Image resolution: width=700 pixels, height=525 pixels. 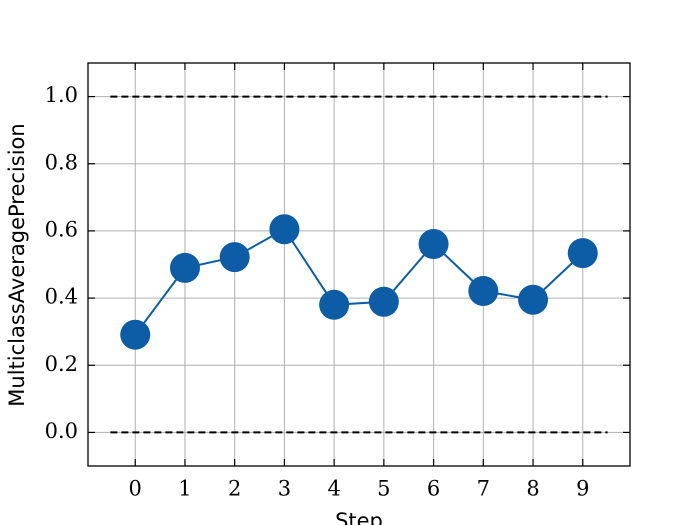 What do you see at coordinates (333, 489) in the screenshot?
I see `x-tick-label: 4` at bounding box center [333, 489].